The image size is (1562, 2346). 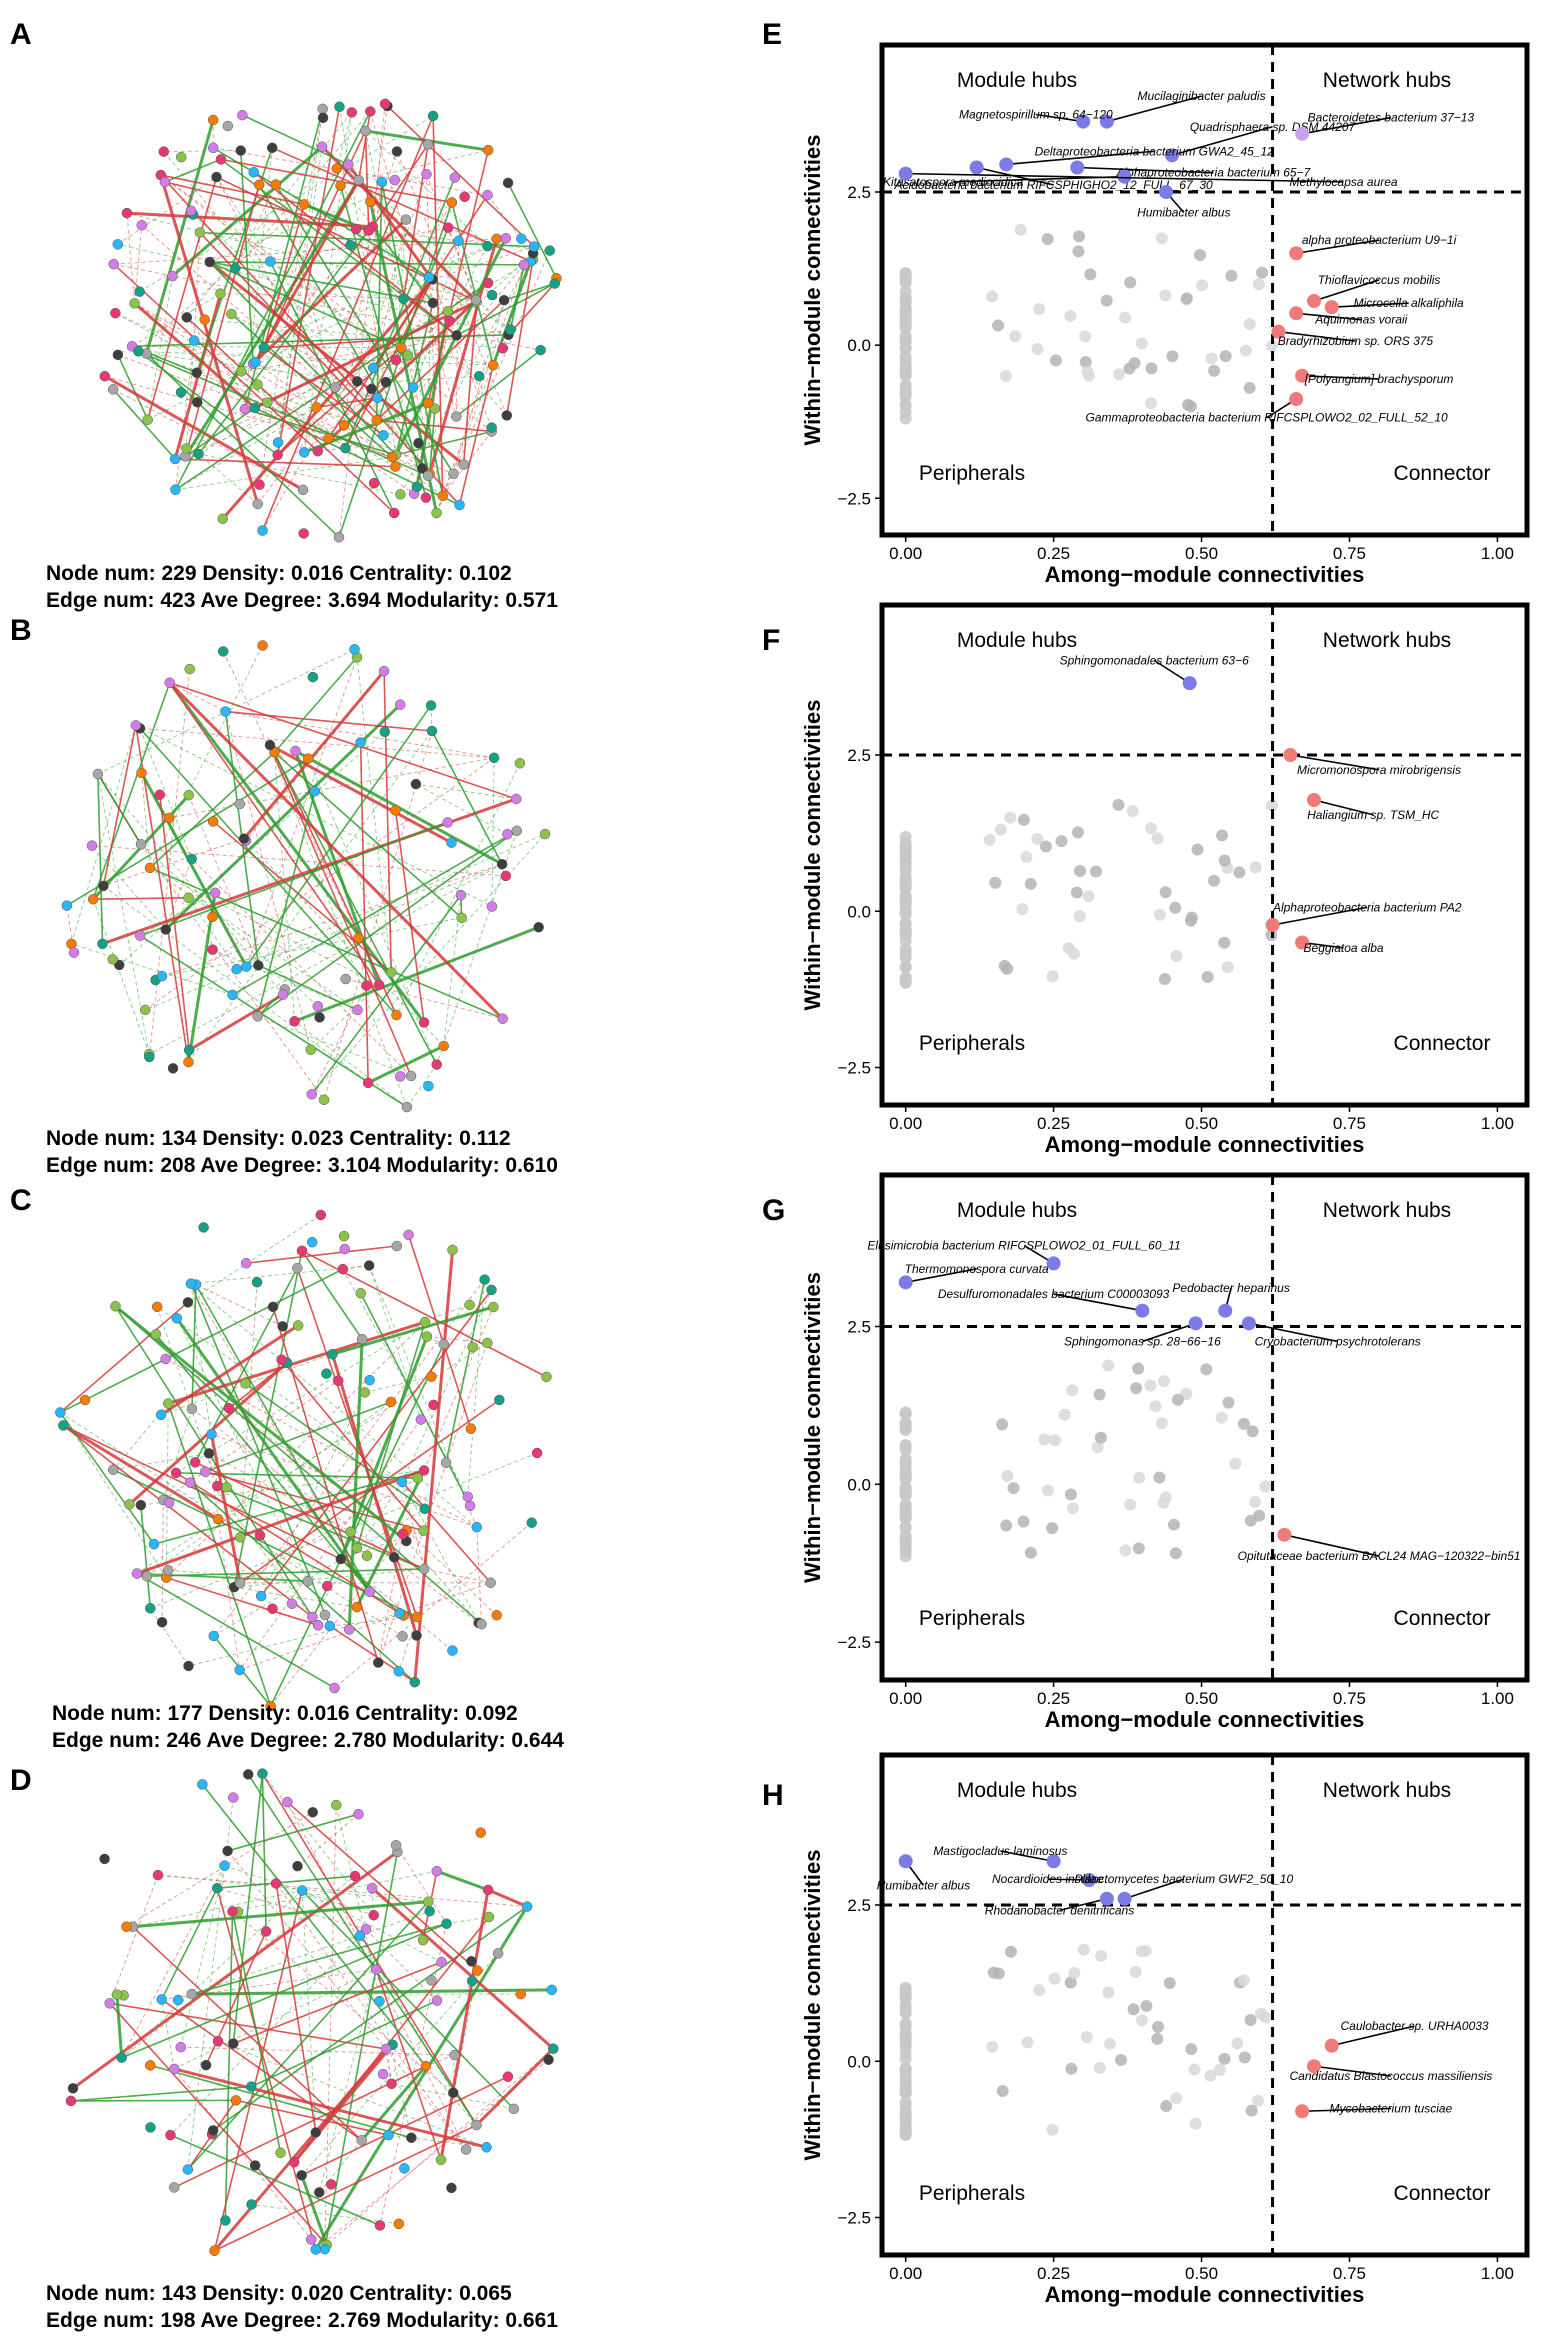 What do you see at coordinates (1213, 173) in the screenshot?
I see `point-label: Alphaproteobacteria bacterium 65−7` at bounding box center [1213, 173].